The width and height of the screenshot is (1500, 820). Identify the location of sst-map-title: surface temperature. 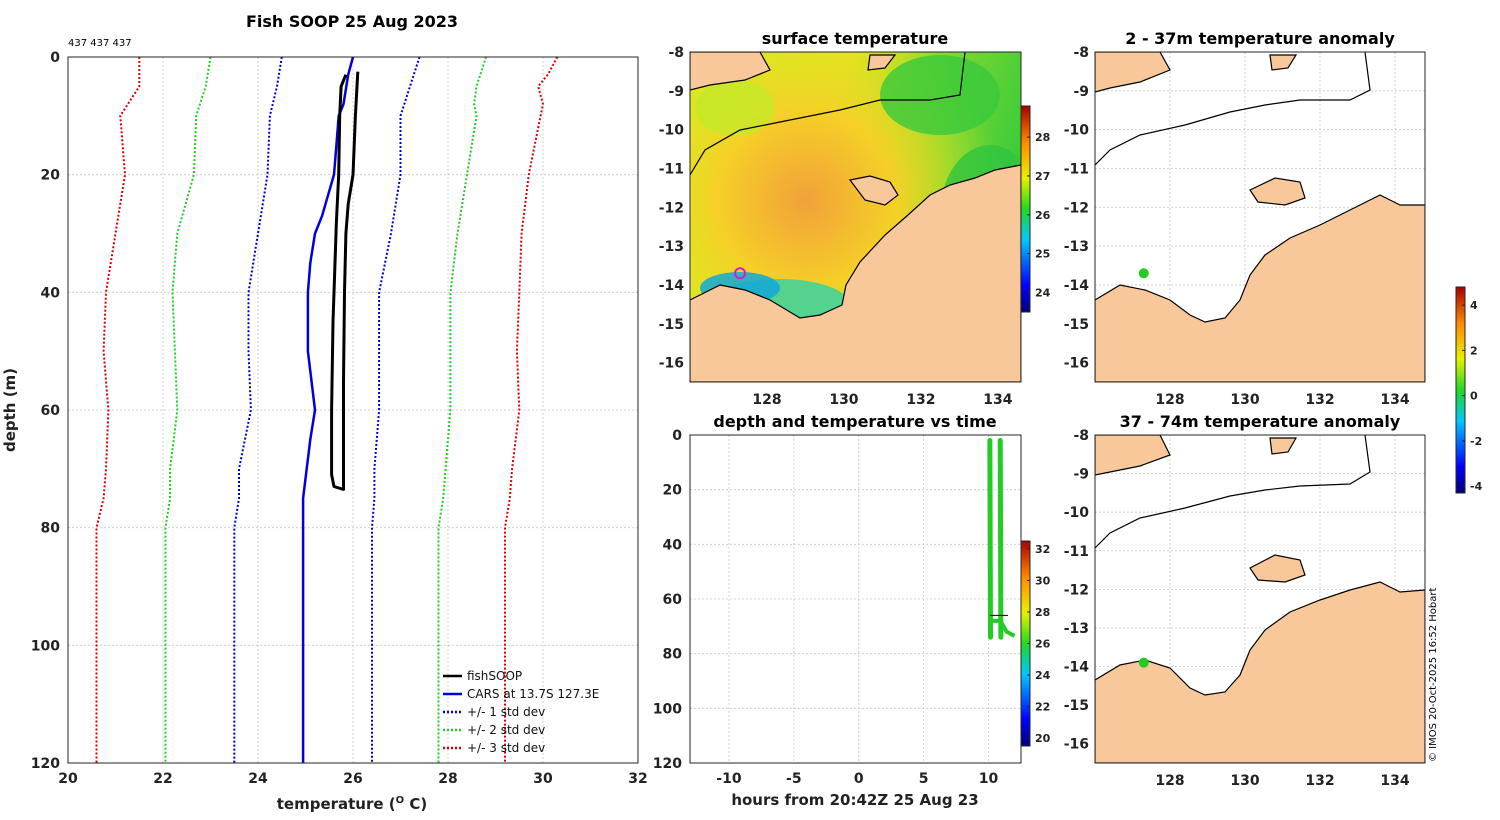
(855, 38).